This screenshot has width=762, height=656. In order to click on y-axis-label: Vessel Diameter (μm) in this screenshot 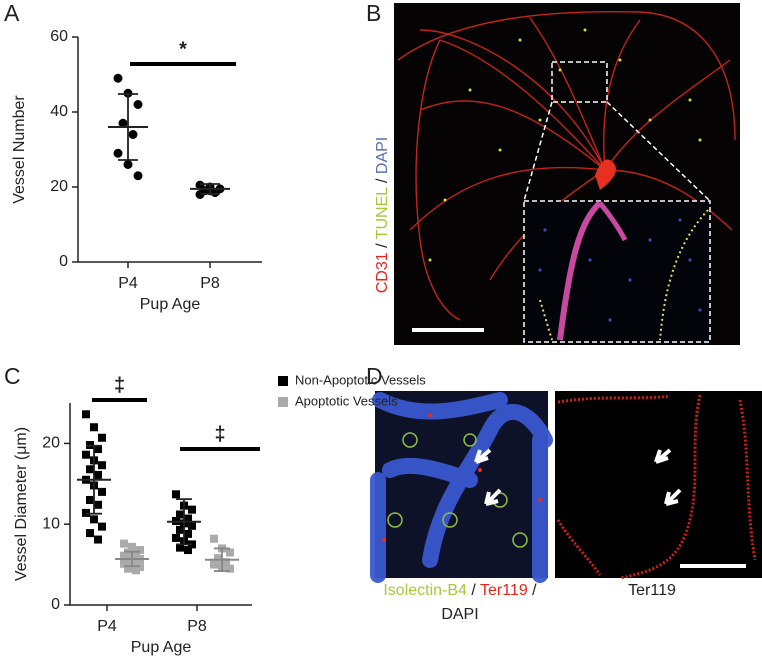, I will do `click(21, 504)`.